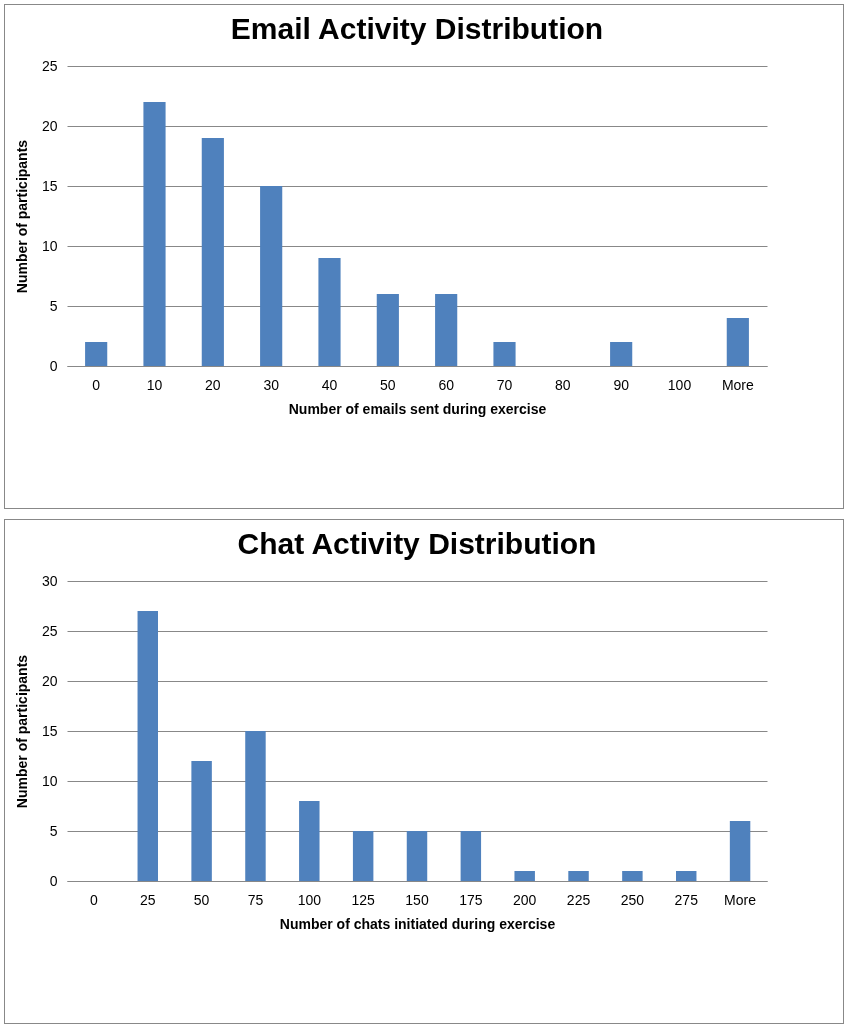  I want to click on chart-title: Email Activity Distribution, so click(417, 28).